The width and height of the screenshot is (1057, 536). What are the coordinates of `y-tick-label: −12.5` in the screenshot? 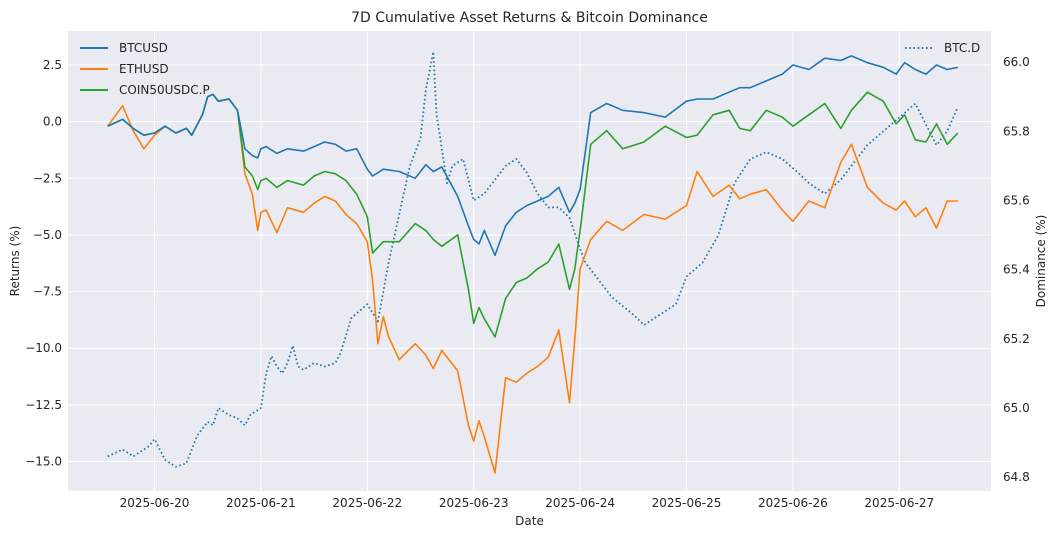 It's located at (43, 405).